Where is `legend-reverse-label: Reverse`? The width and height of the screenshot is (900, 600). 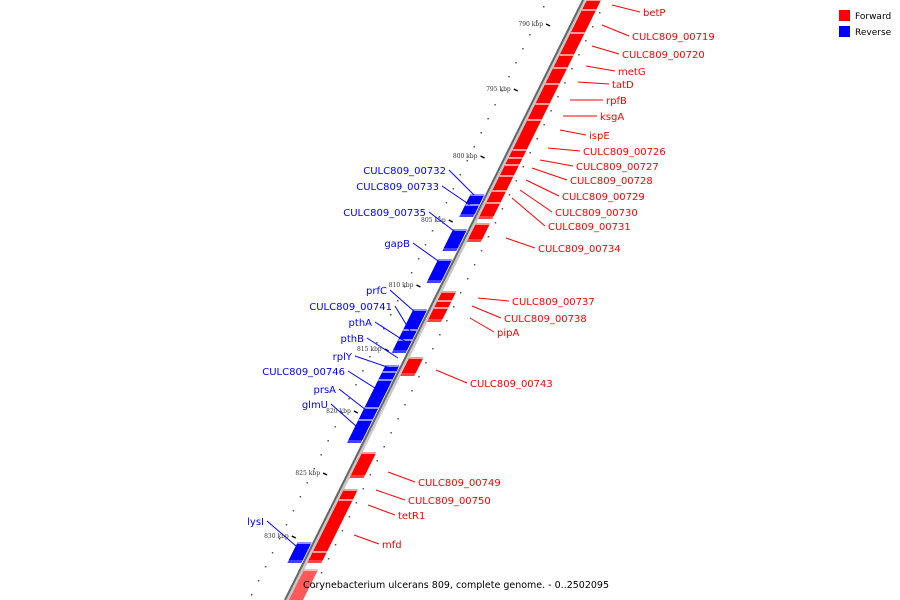
legend-reverse-label: Reverse is located at coordinates (873, 33).